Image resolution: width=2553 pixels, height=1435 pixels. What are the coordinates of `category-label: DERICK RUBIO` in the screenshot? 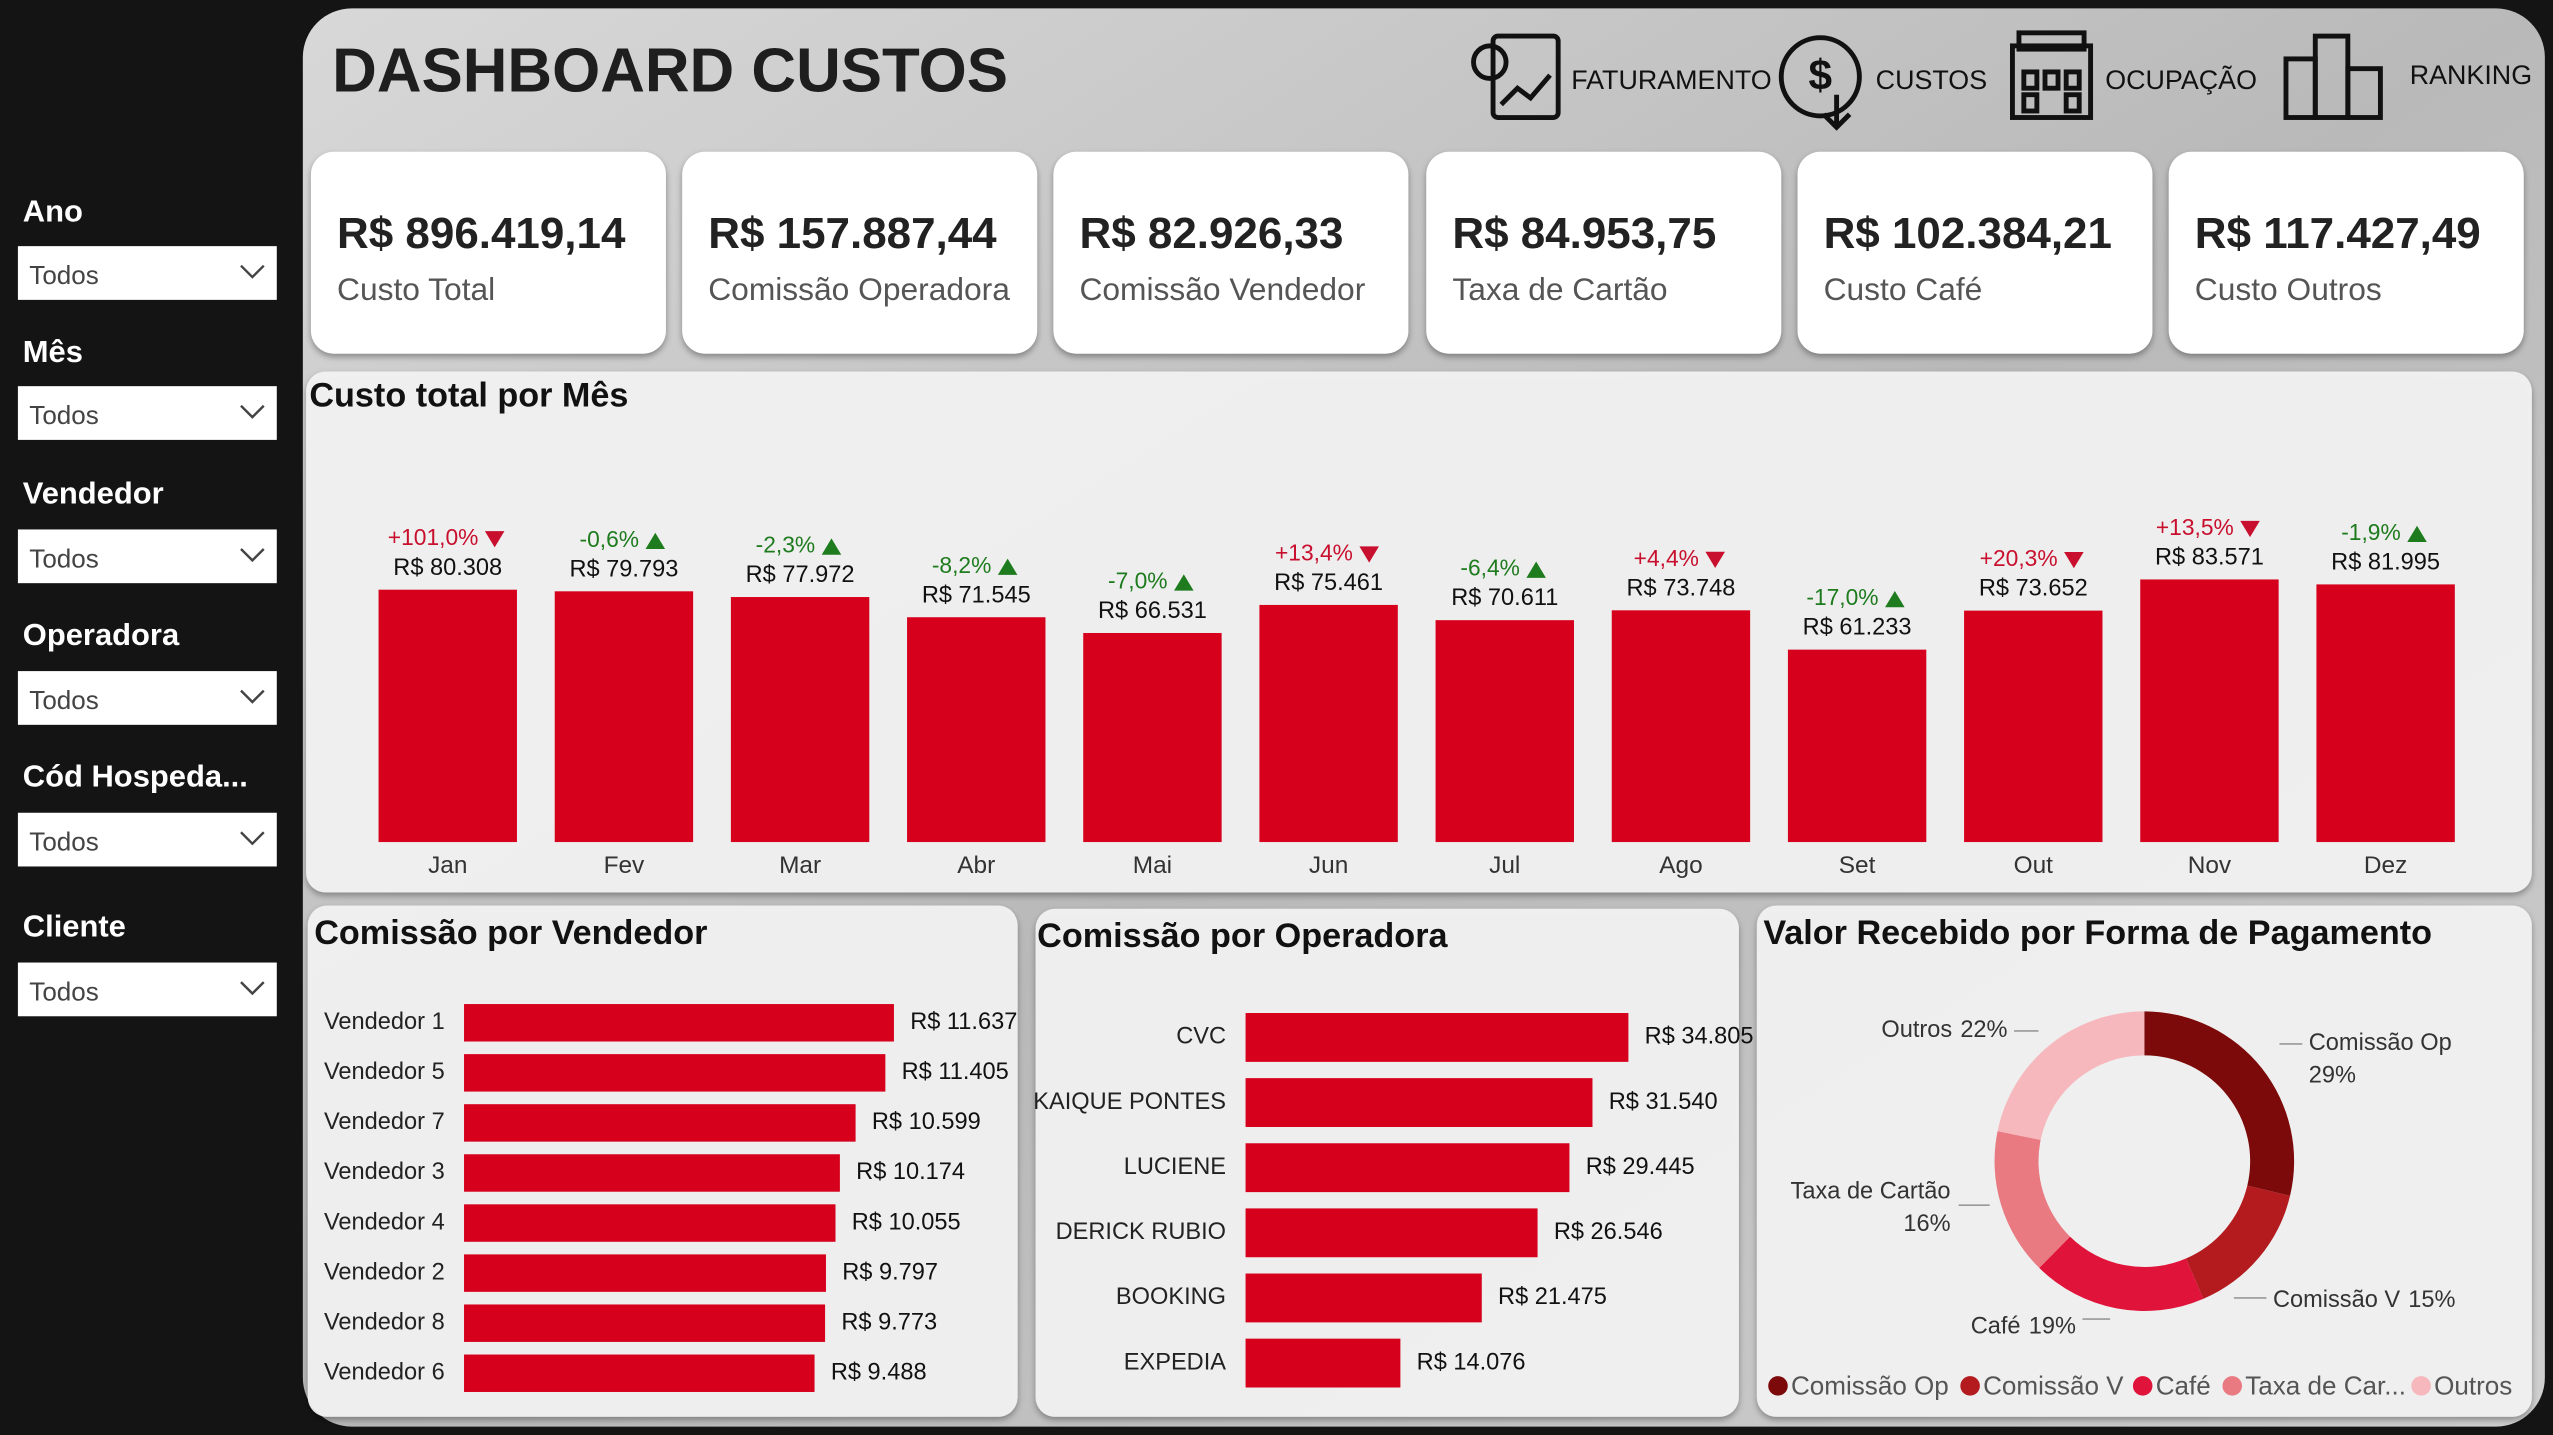 It's located at (1141, 1232).